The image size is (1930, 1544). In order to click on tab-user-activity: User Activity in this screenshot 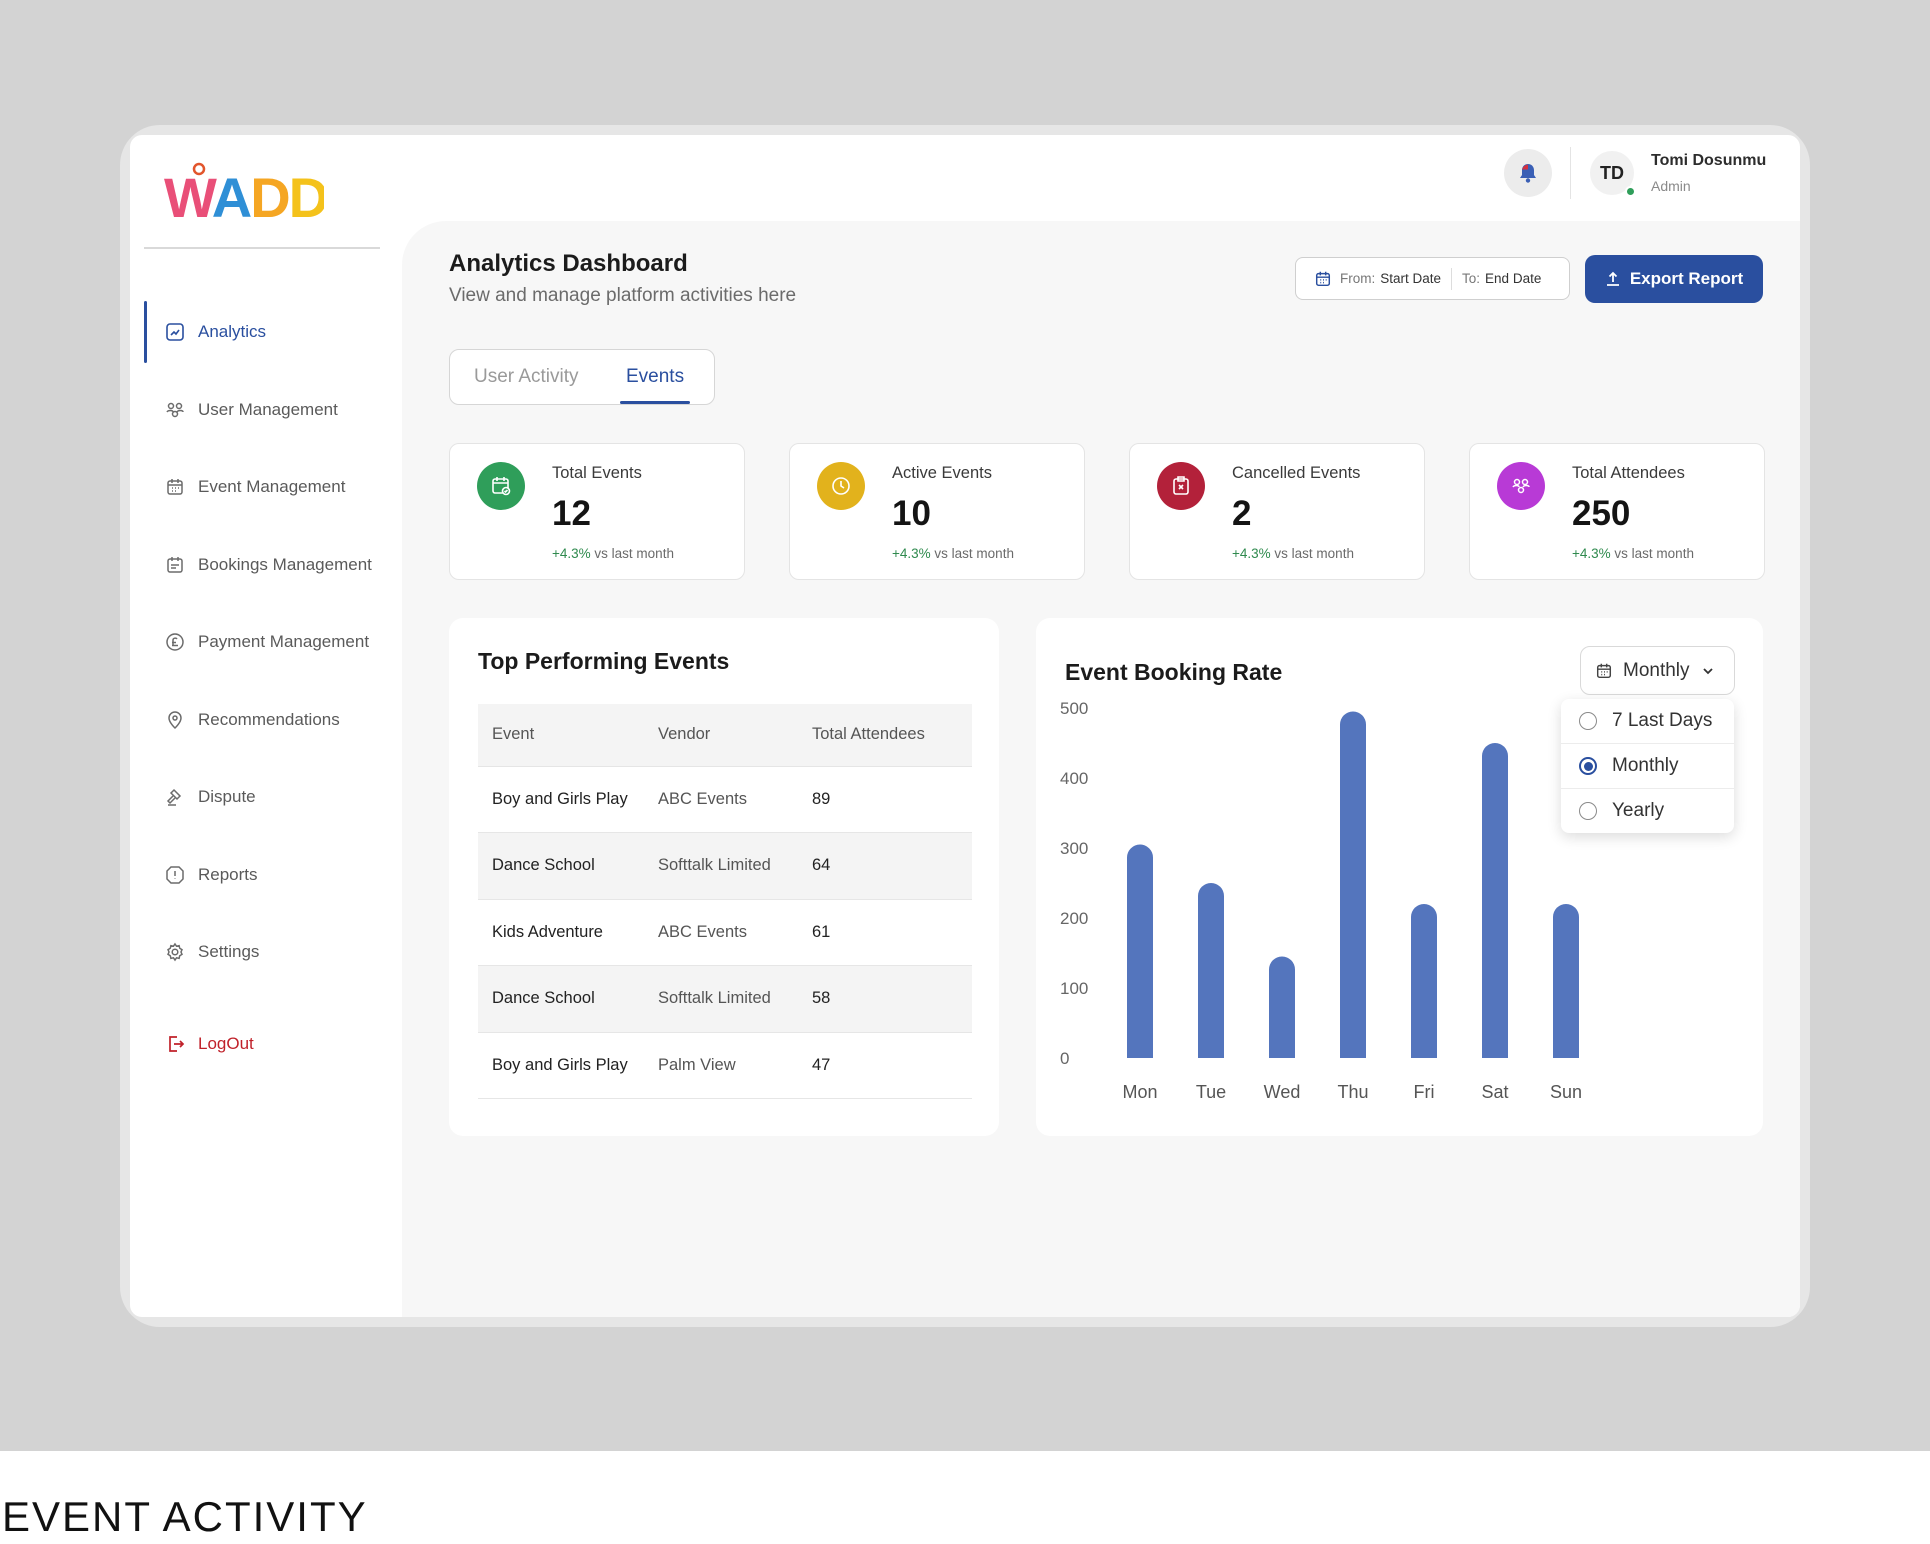, I will do `click(526, 376)`.